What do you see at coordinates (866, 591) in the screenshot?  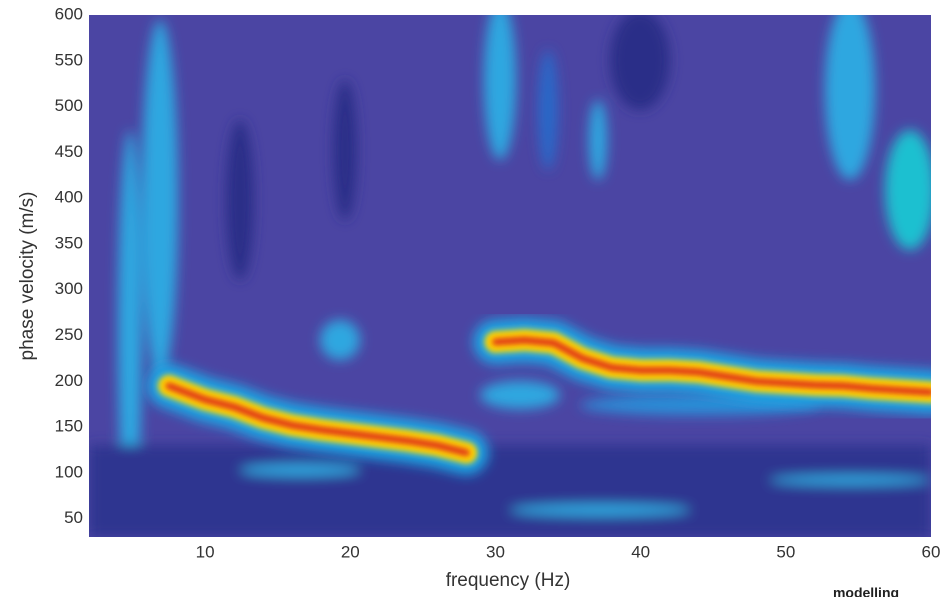 I see `watermark: modelling` at bounding box center [866, 591].